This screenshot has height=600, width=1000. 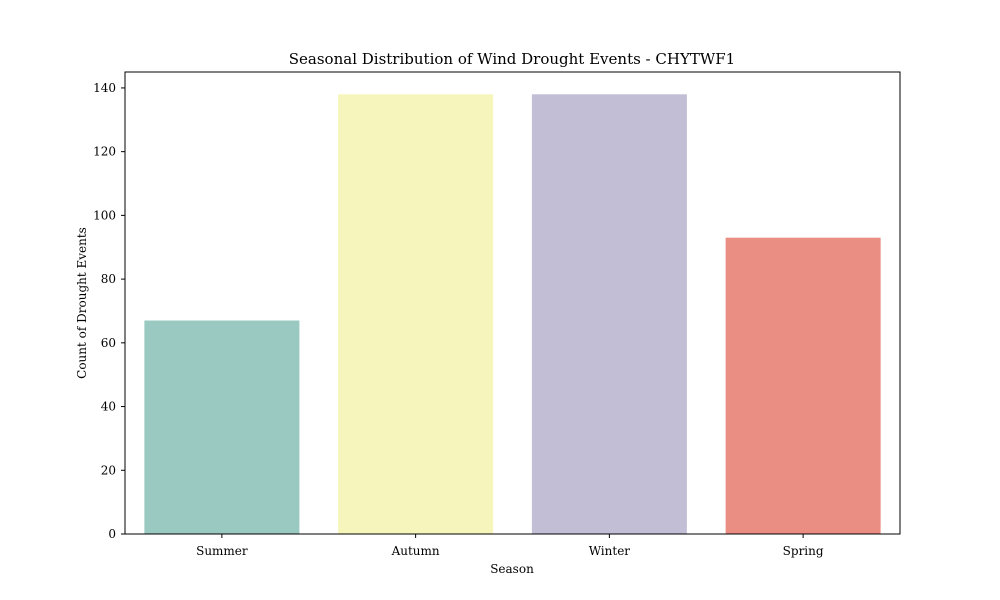 I want to click on x-axis-label: Season, so click(x=512, y=569).